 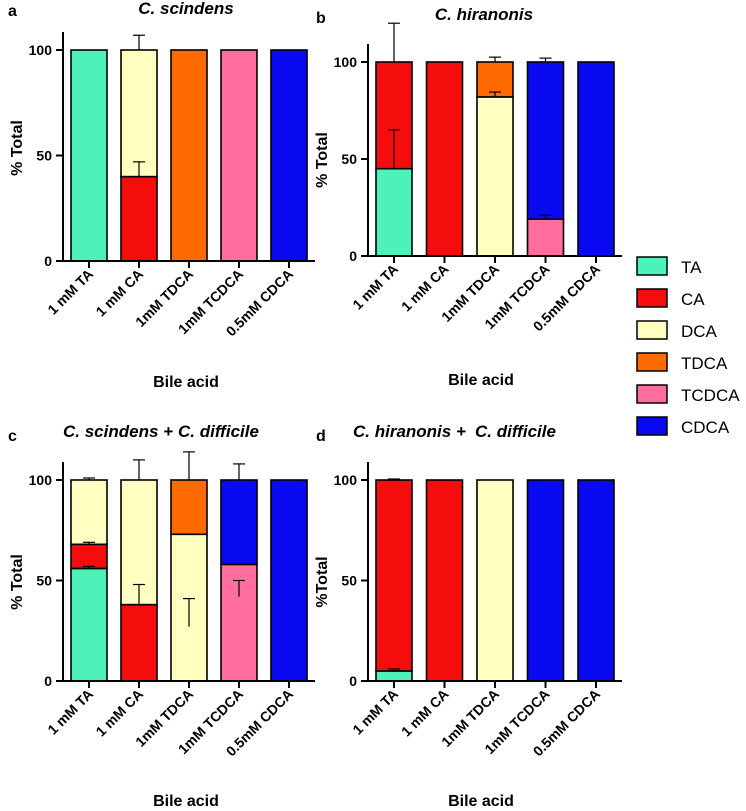 What do you see at coordinates (17, 148) in the screenshot?
I see `panel-a-ylabel: % Total` at bounding box center [17, 148].